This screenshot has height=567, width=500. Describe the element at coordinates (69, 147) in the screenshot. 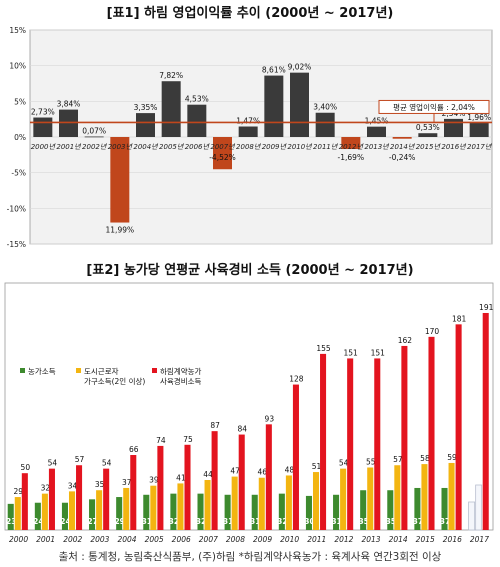

I see `chart1-category-label: 2001년` at that location.